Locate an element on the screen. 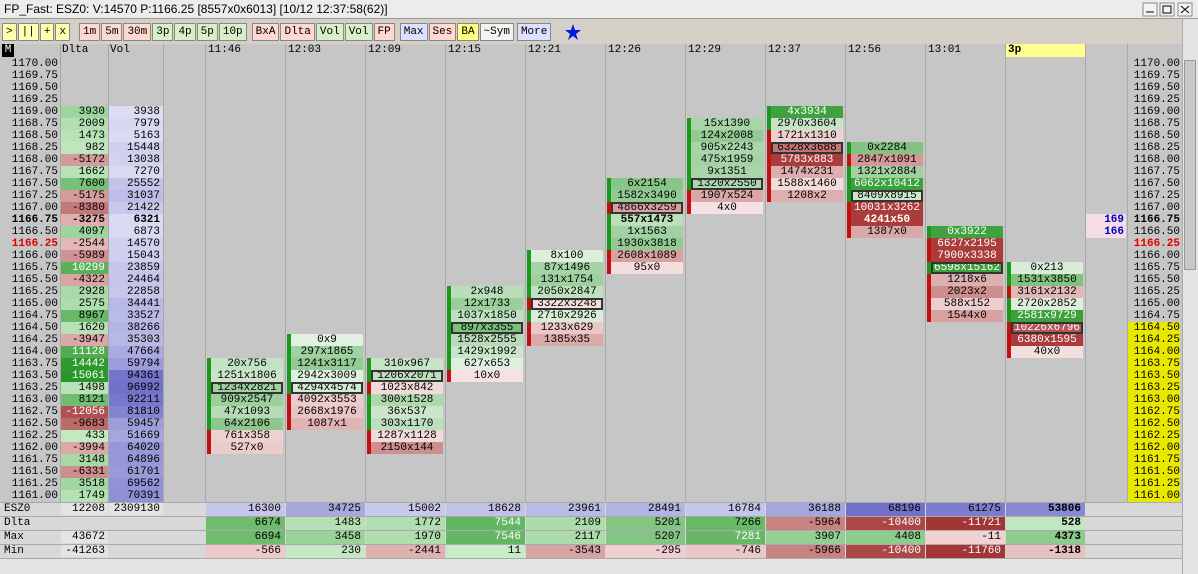 This screenshot has height=574, width=1198. window-buttons is located at coordinates (1168, 9).